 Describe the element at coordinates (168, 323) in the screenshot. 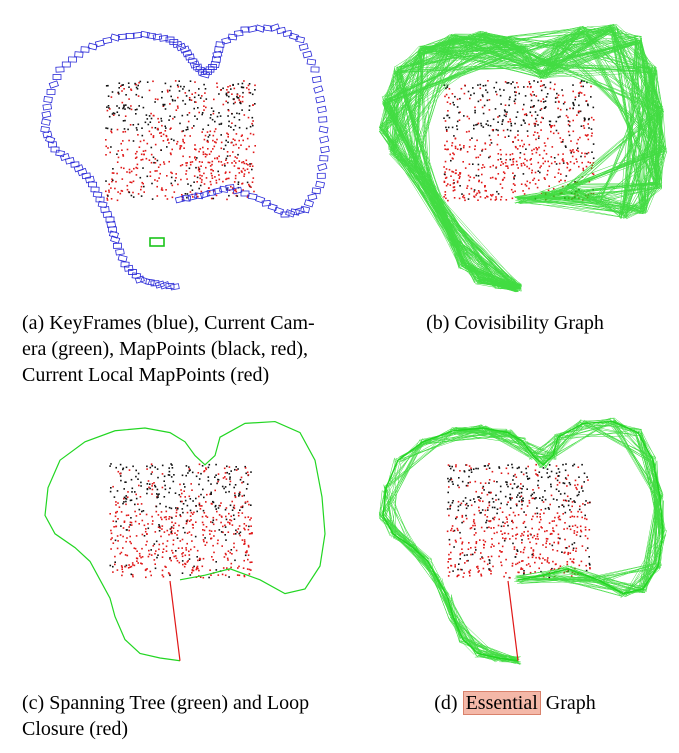

I see `caption-a-line-1: (a) KeyFrames (blue), Current Cam-` at that location.